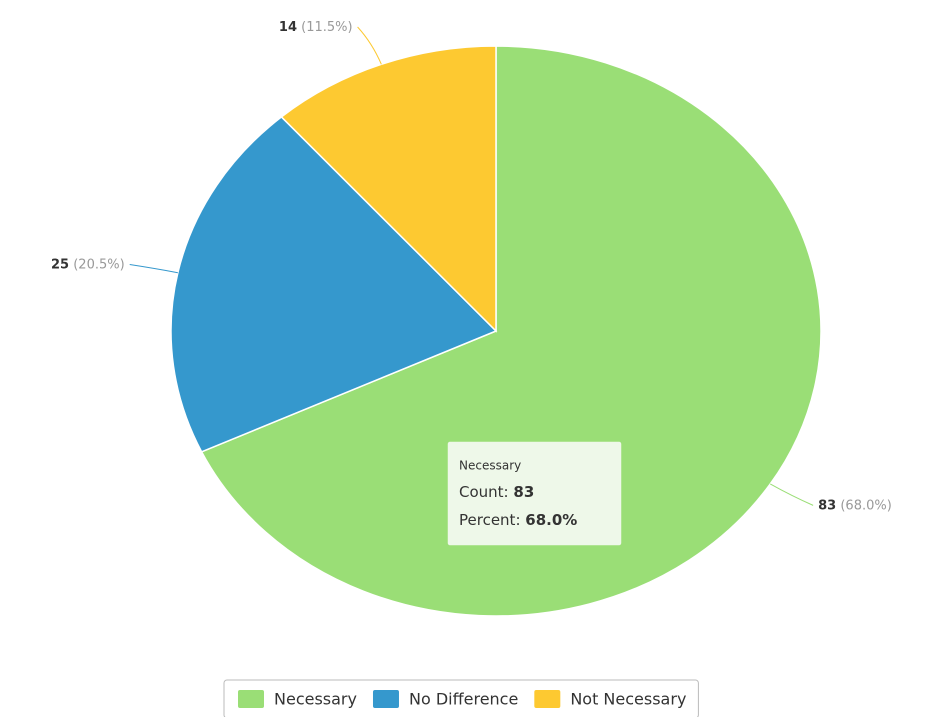 Image resolution: width=935 pixels, height=717 pixels. Describe the element at coordinates (523, 492) in the screenshot. I see `tooltip-value: 83` at that location.